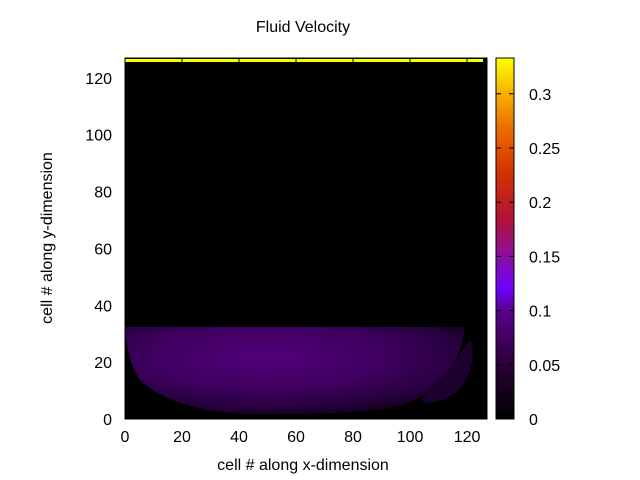 The width and height of the screenshot is (640, 480). I want to click on y-tick-label: 100, so click(98, 136).